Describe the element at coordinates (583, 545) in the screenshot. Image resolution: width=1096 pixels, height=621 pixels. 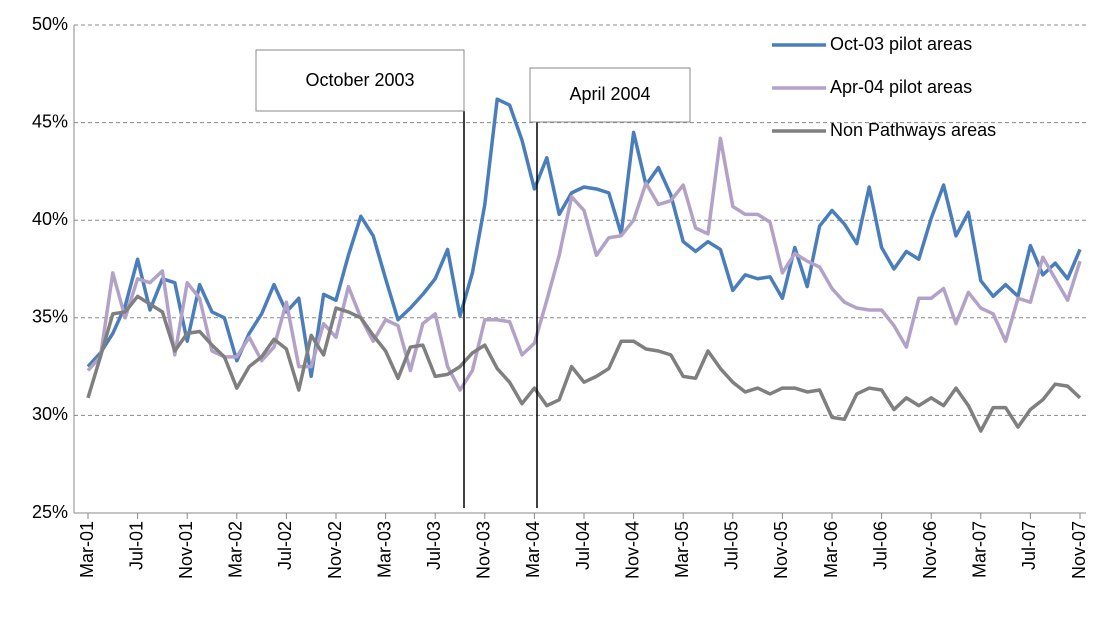
I see `x-tick-label: Jul-04` at that location.